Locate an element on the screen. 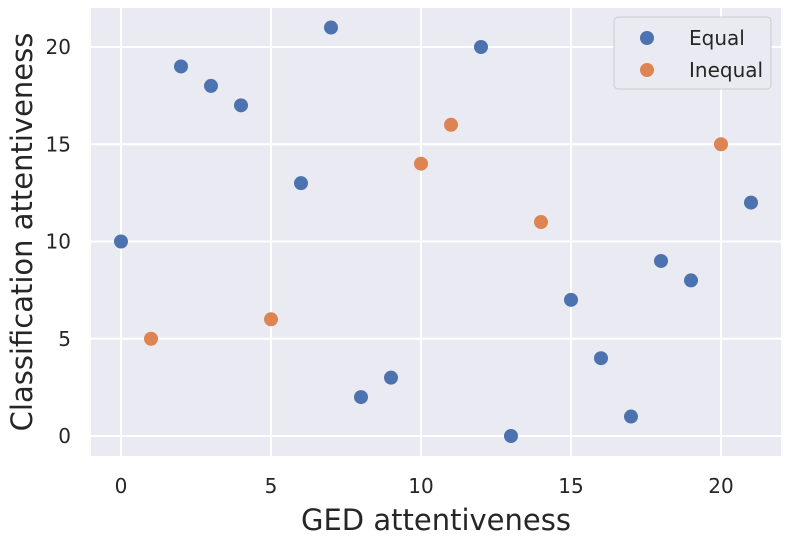 The image size is (790, 542). y-tick-label: 15 is located at coordinates (58, 144).